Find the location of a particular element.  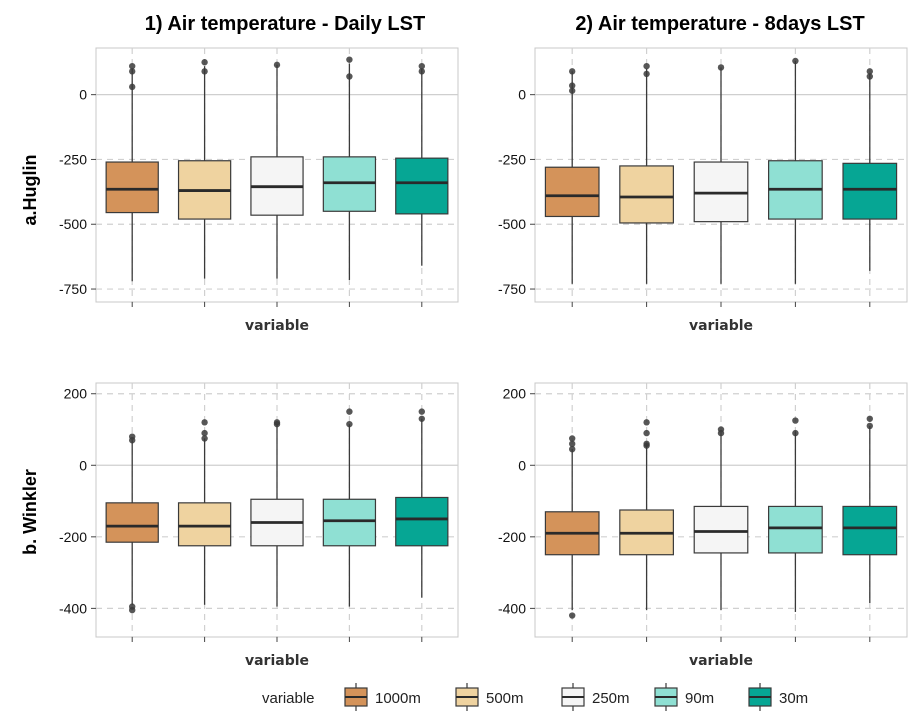

column-title-daily: 1) Air temperature - Daily LST is located at coordinates (285, 24).